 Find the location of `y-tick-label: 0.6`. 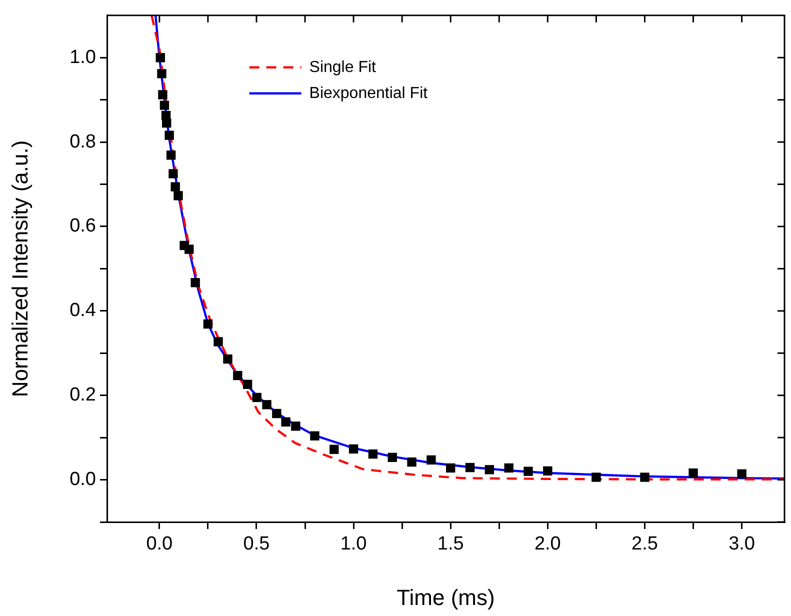

y-tick-label: 0.6 is located at coordinates (83, 226).